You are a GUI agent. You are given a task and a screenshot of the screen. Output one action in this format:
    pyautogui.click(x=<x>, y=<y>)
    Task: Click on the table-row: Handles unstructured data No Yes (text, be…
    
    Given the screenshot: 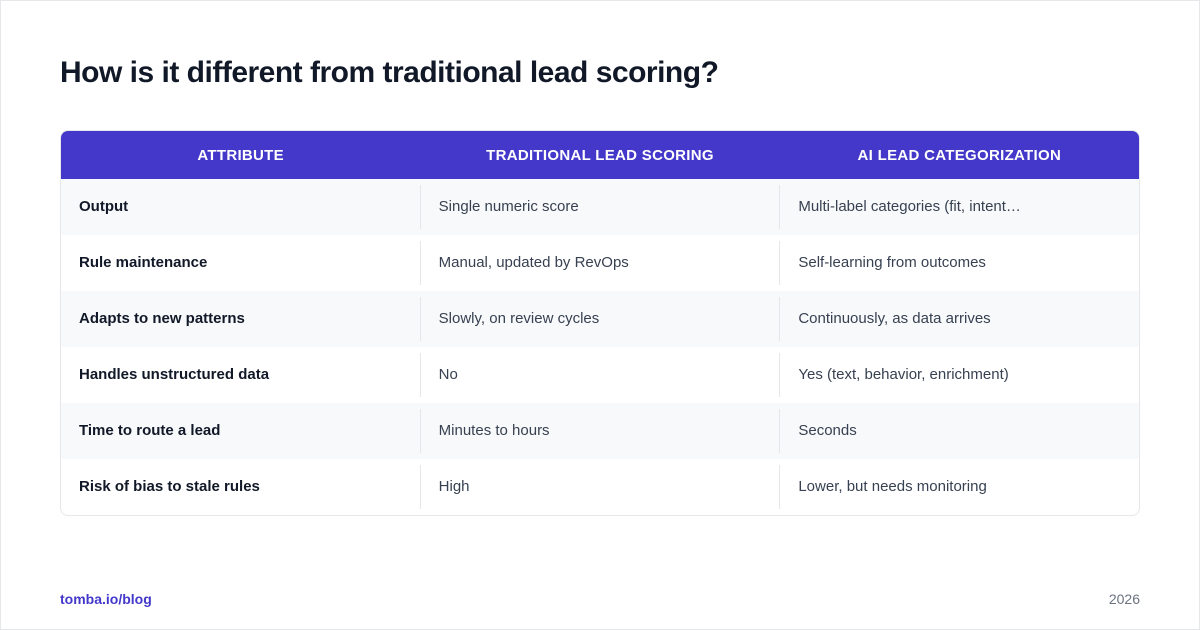 What is the action you would take?
    pyautogui.click(x=600, y=375)
    